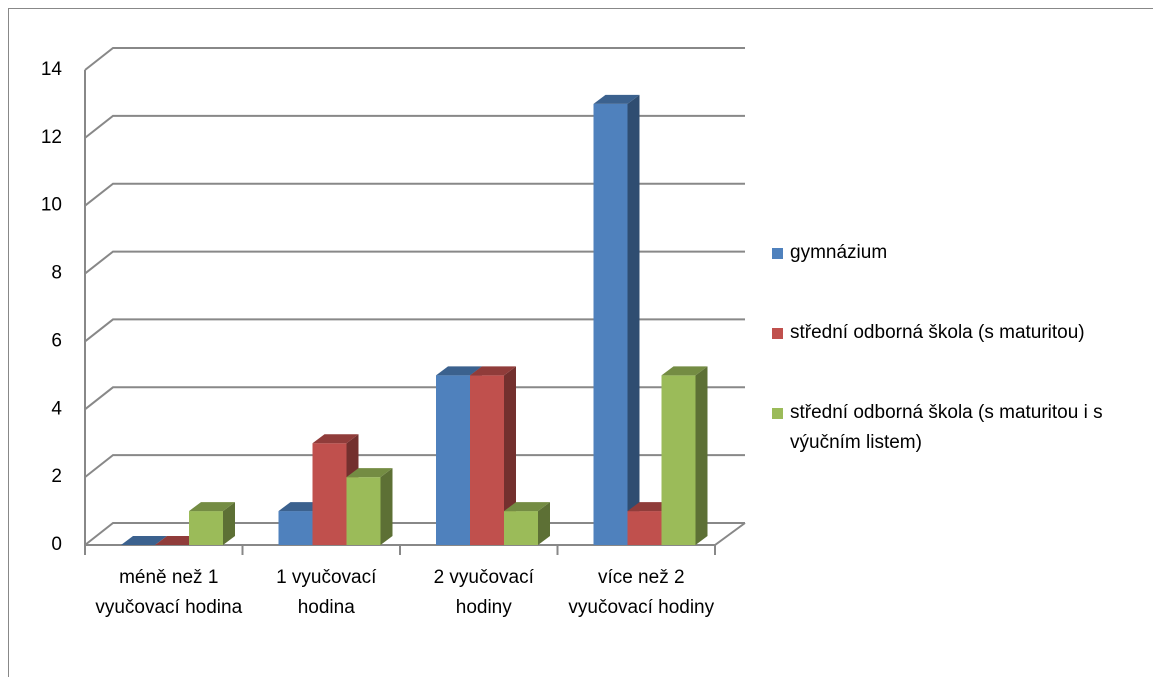 The image size is (1153, 677). I want to click on x-tick-label: 1 vyučovací hodina, so click(326, 592).